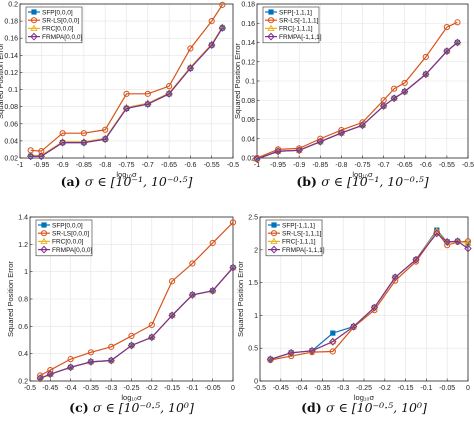 The image size is (474, 425). What do you see at coordinates (248, 43) in the screenshot?
I see `y-tick-label: 0.14` at bounding box center [248, 43].